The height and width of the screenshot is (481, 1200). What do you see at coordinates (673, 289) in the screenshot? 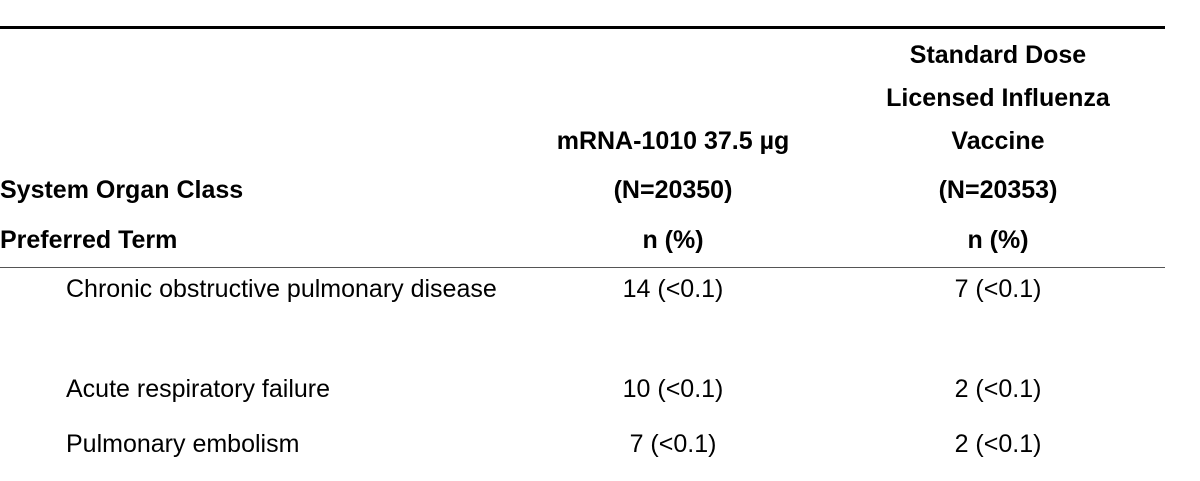
I see `count-cell: 14 (<0.1)` at bounding box center [673, 289].